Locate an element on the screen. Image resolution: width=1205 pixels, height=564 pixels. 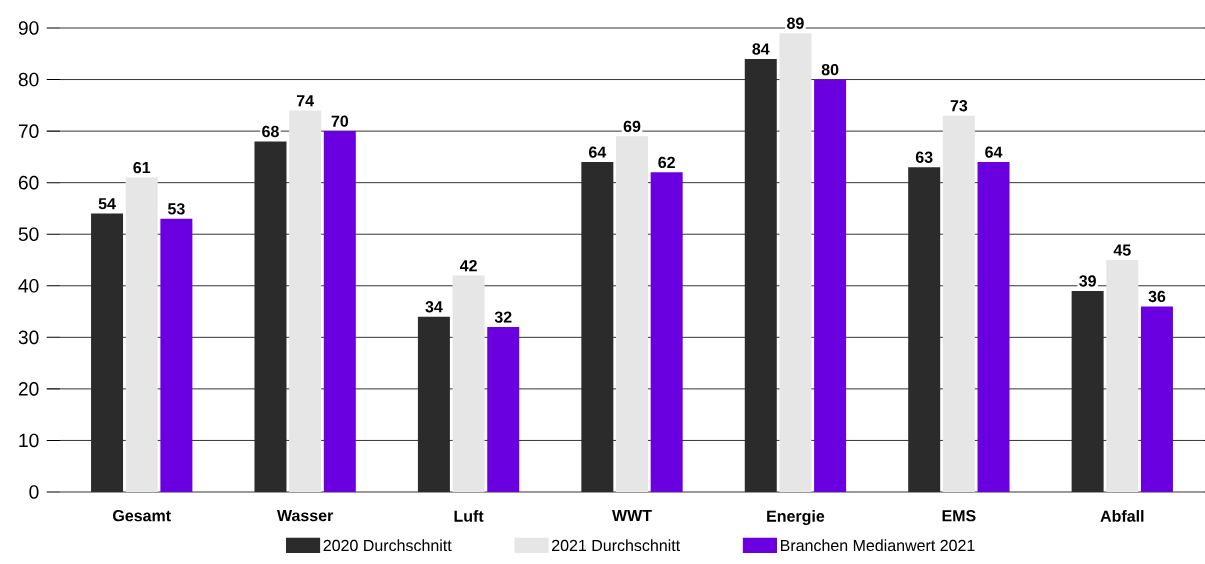
x-tick-label: EMS is located at coordinates (959, 516).